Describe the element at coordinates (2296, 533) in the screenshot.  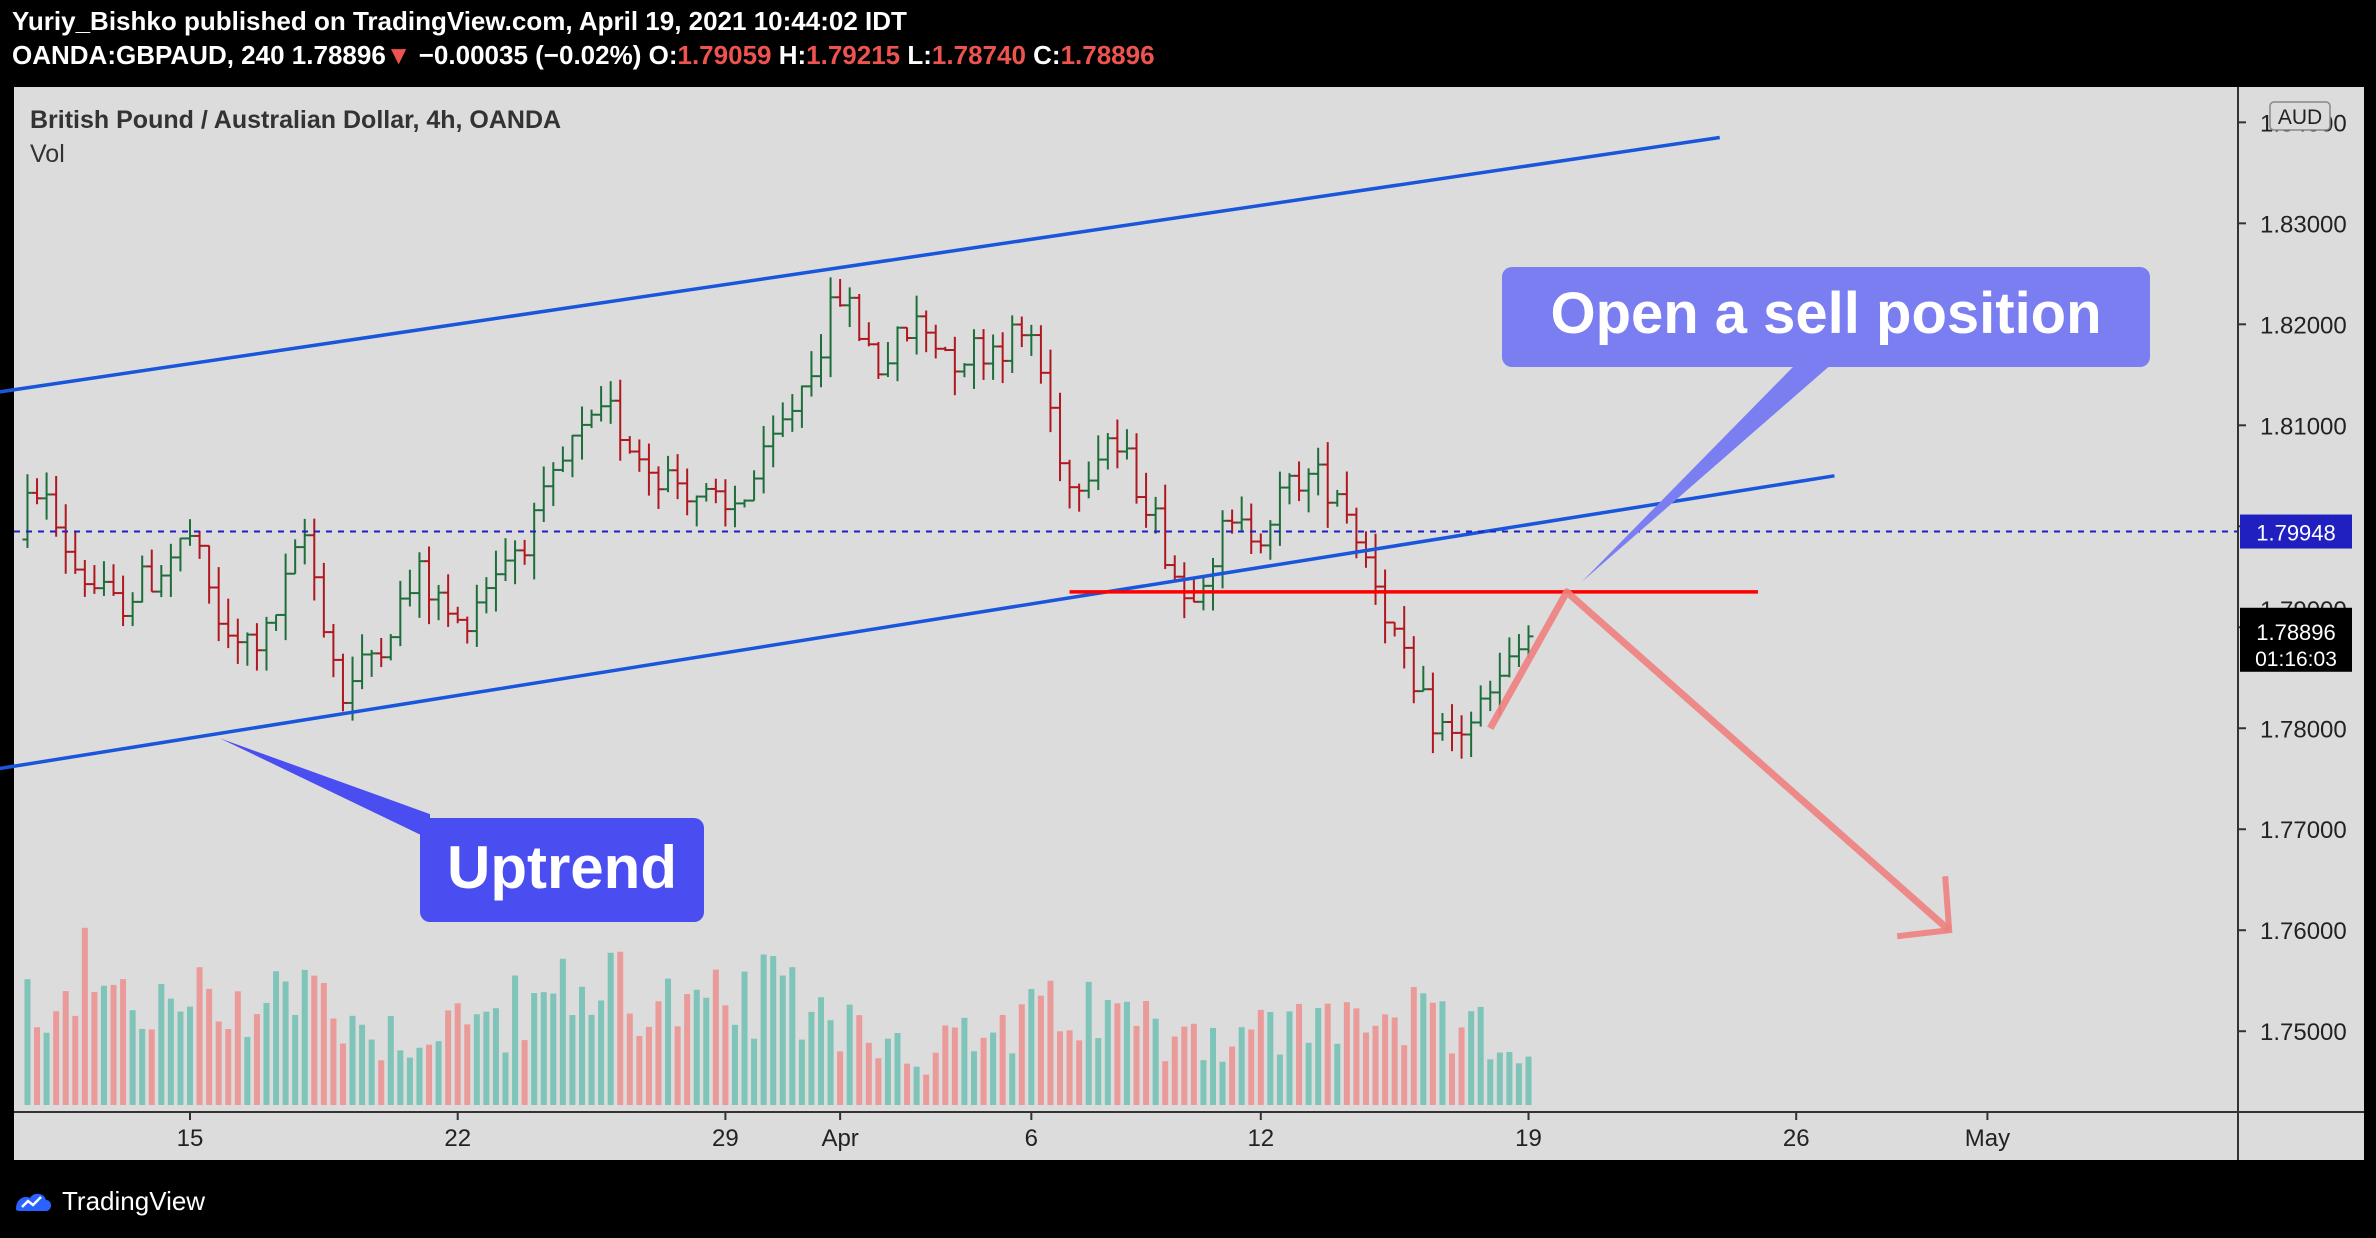
I see `dashed-price-label: 1.79948` at that location.